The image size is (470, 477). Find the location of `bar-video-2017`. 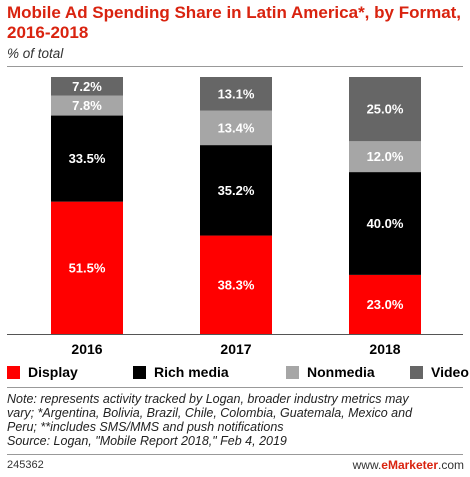

bar-video-2017 is located at coordinates (236, 94).